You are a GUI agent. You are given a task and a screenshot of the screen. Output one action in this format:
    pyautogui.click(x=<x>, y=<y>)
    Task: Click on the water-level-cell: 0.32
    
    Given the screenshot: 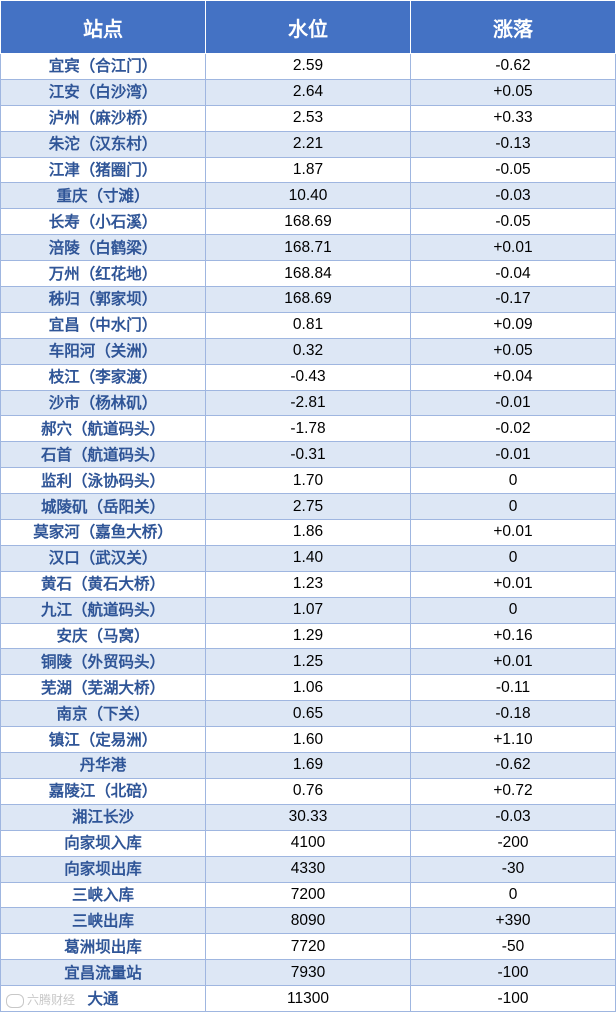 What is the action you would take?
    pyautogui.click(x=308, y=351)
    